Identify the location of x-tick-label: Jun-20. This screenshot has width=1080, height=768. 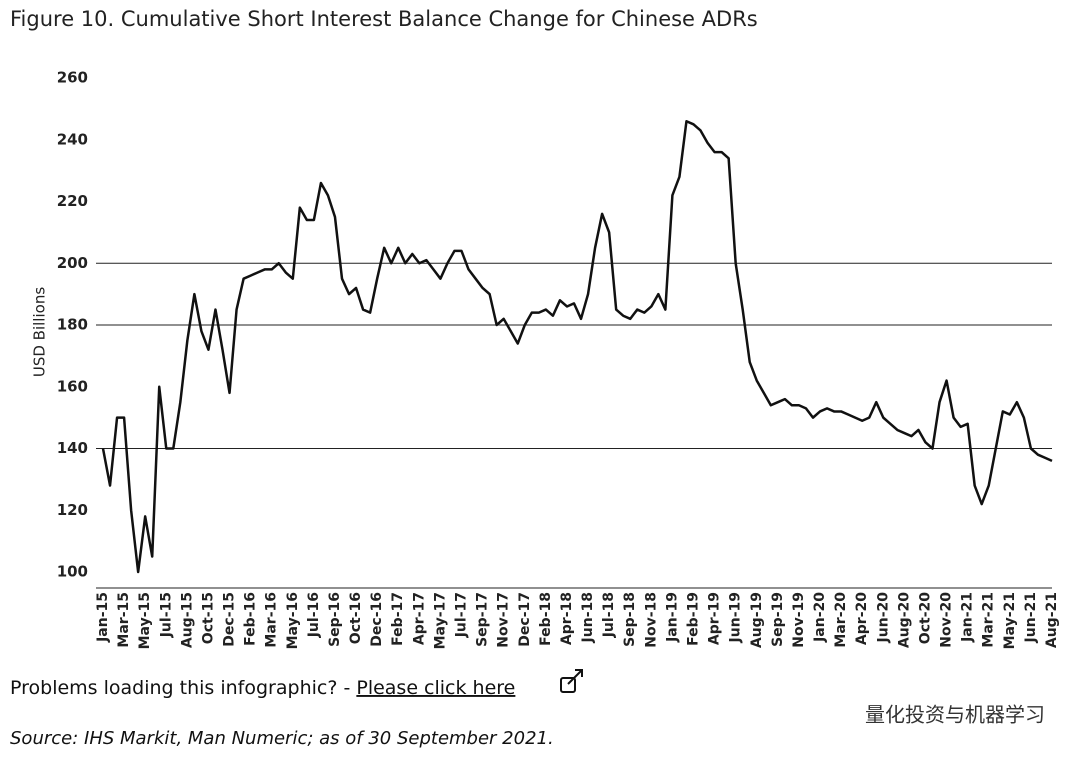
(883, 618).